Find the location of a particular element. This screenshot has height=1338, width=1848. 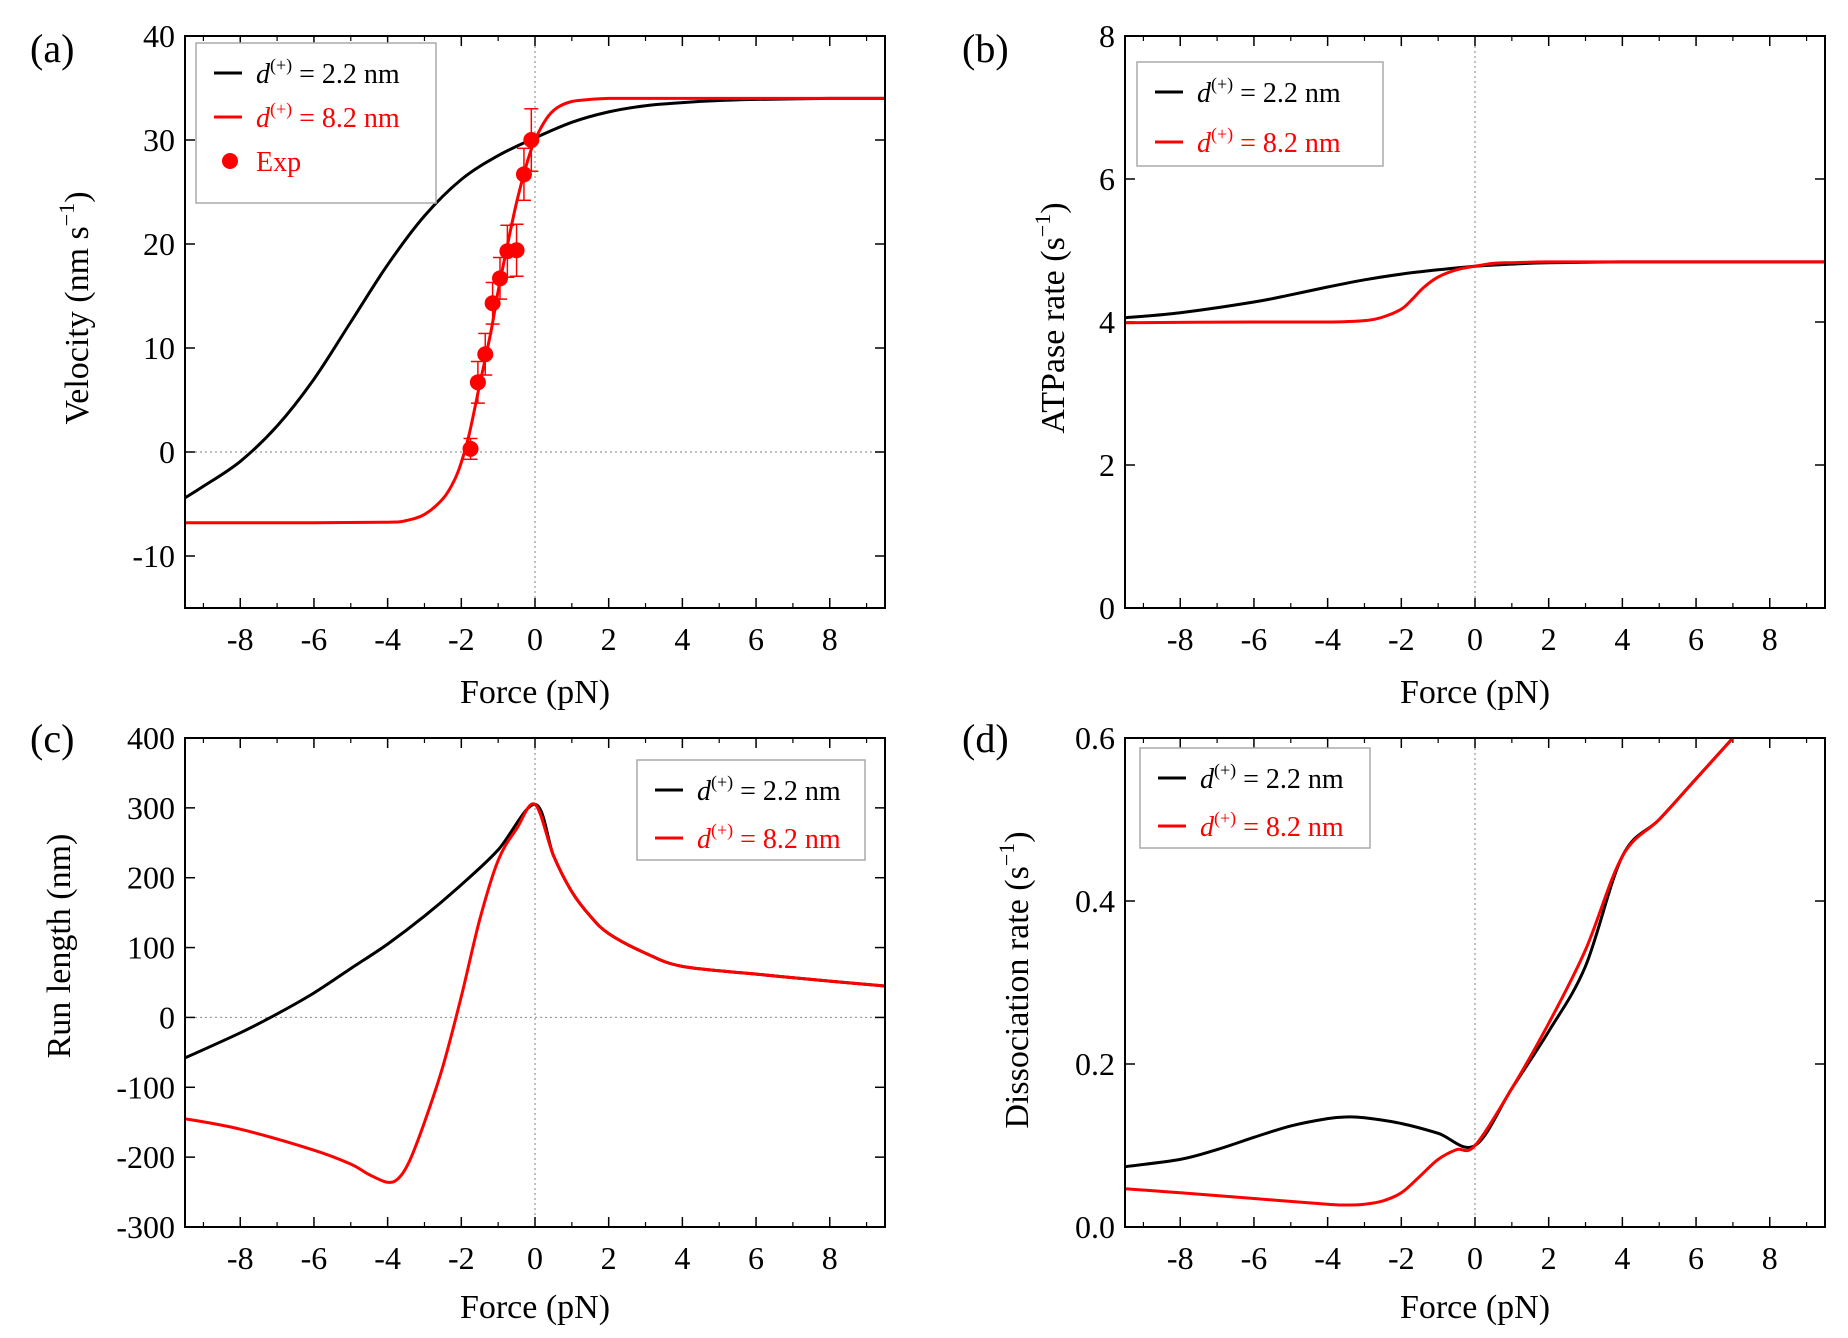

chart-1-ytick-label: 8 is located at coordinates (1107, 36).